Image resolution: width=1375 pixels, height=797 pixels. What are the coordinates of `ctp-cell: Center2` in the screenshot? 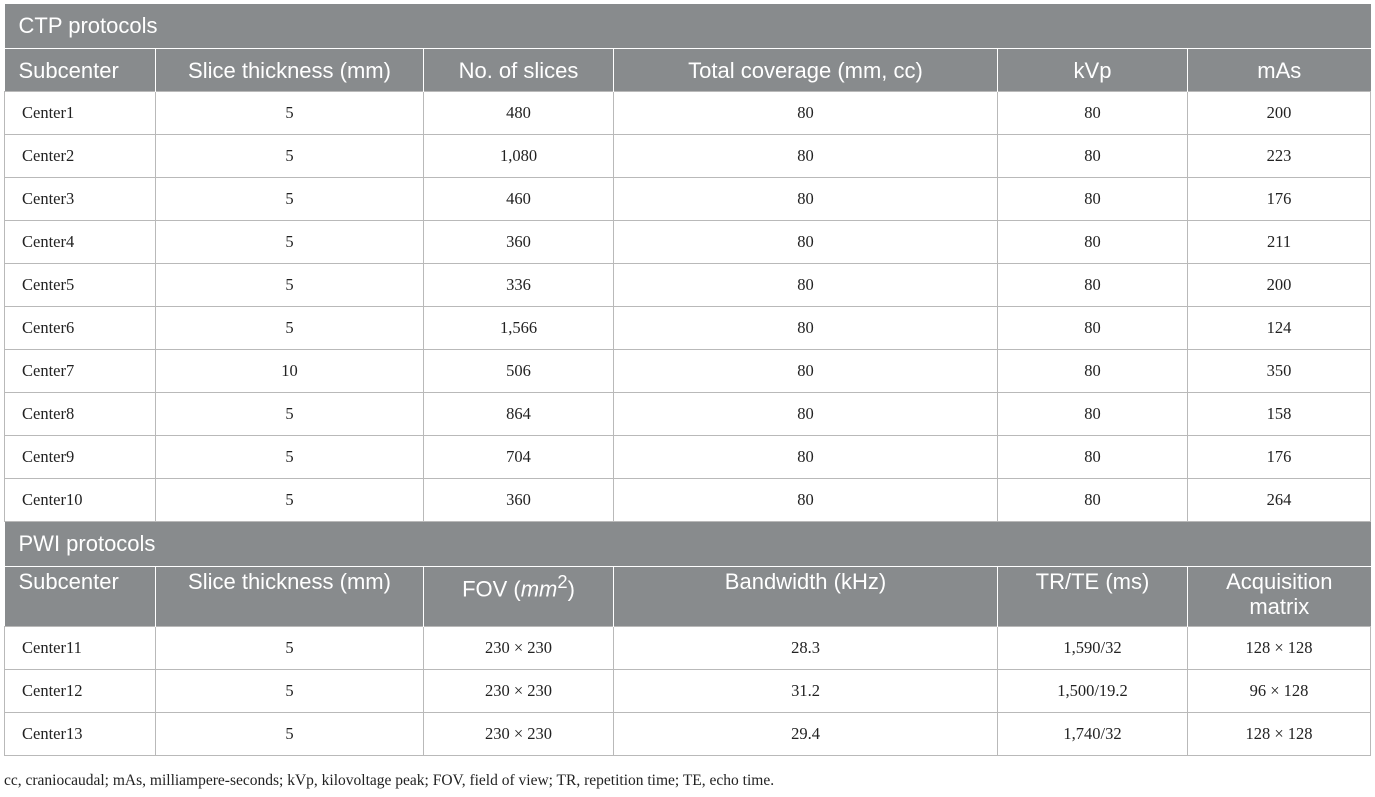 It's located at (80, 156).